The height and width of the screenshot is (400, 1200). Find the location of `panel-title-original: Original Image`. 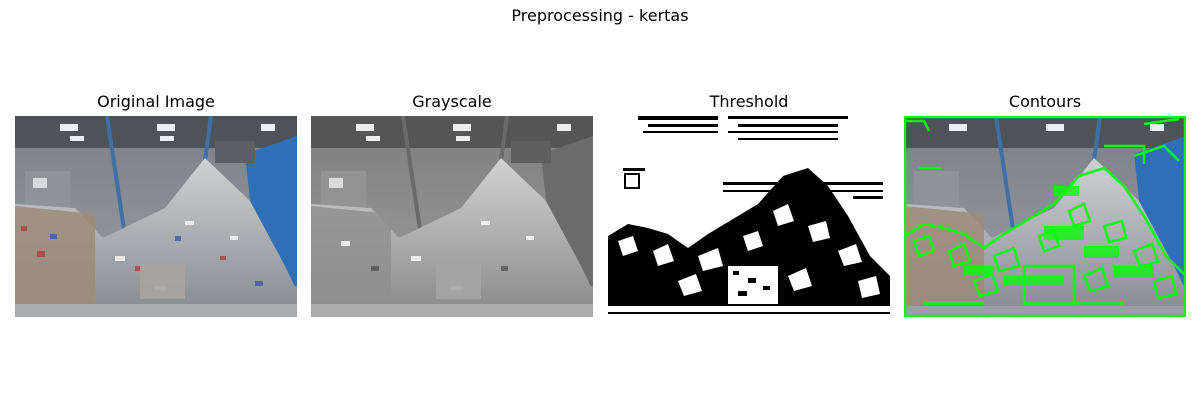

panel-title-original: Original Image is located at coordinates (156, 101).